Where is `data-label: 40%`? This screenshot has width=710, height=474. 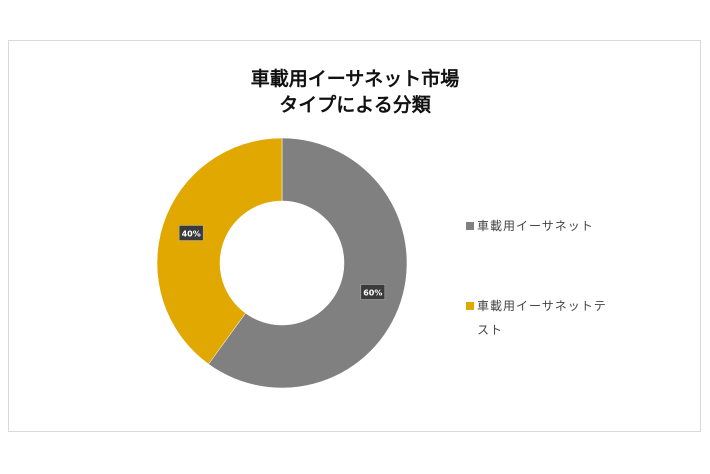
data-label: 40% is located at coordinates (191, 233).